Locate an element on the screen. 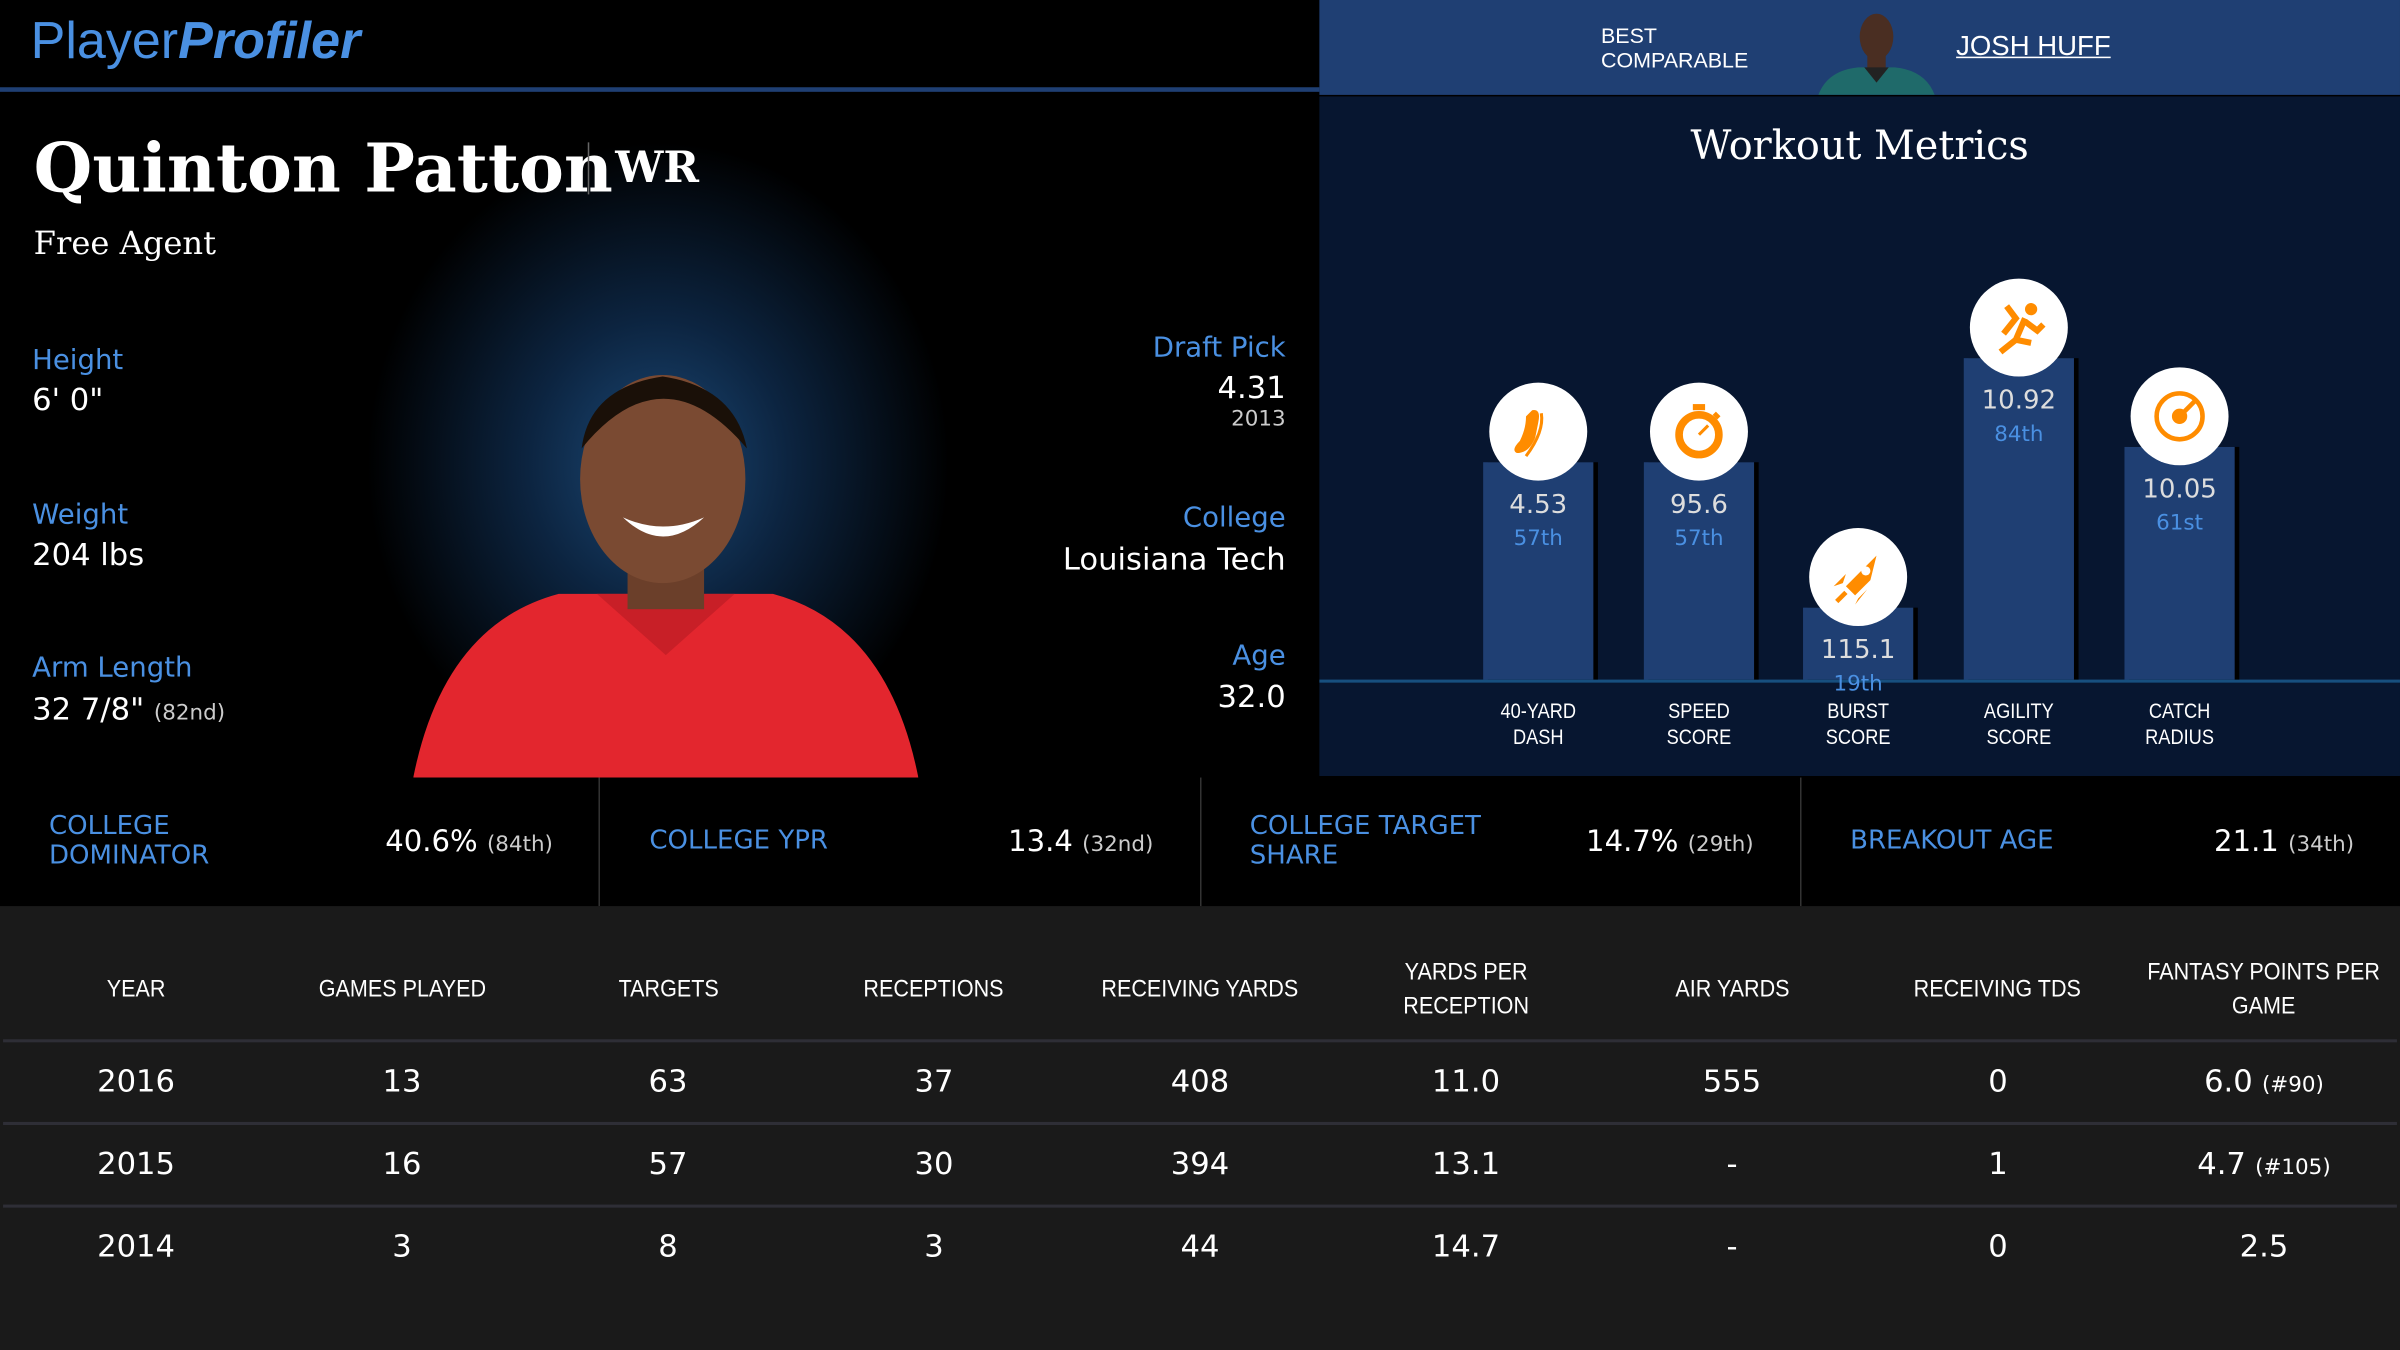 The width and height of the screenshot is (2400, 1350). metric-percentile: 19th is located at coordinates (1858, 683).